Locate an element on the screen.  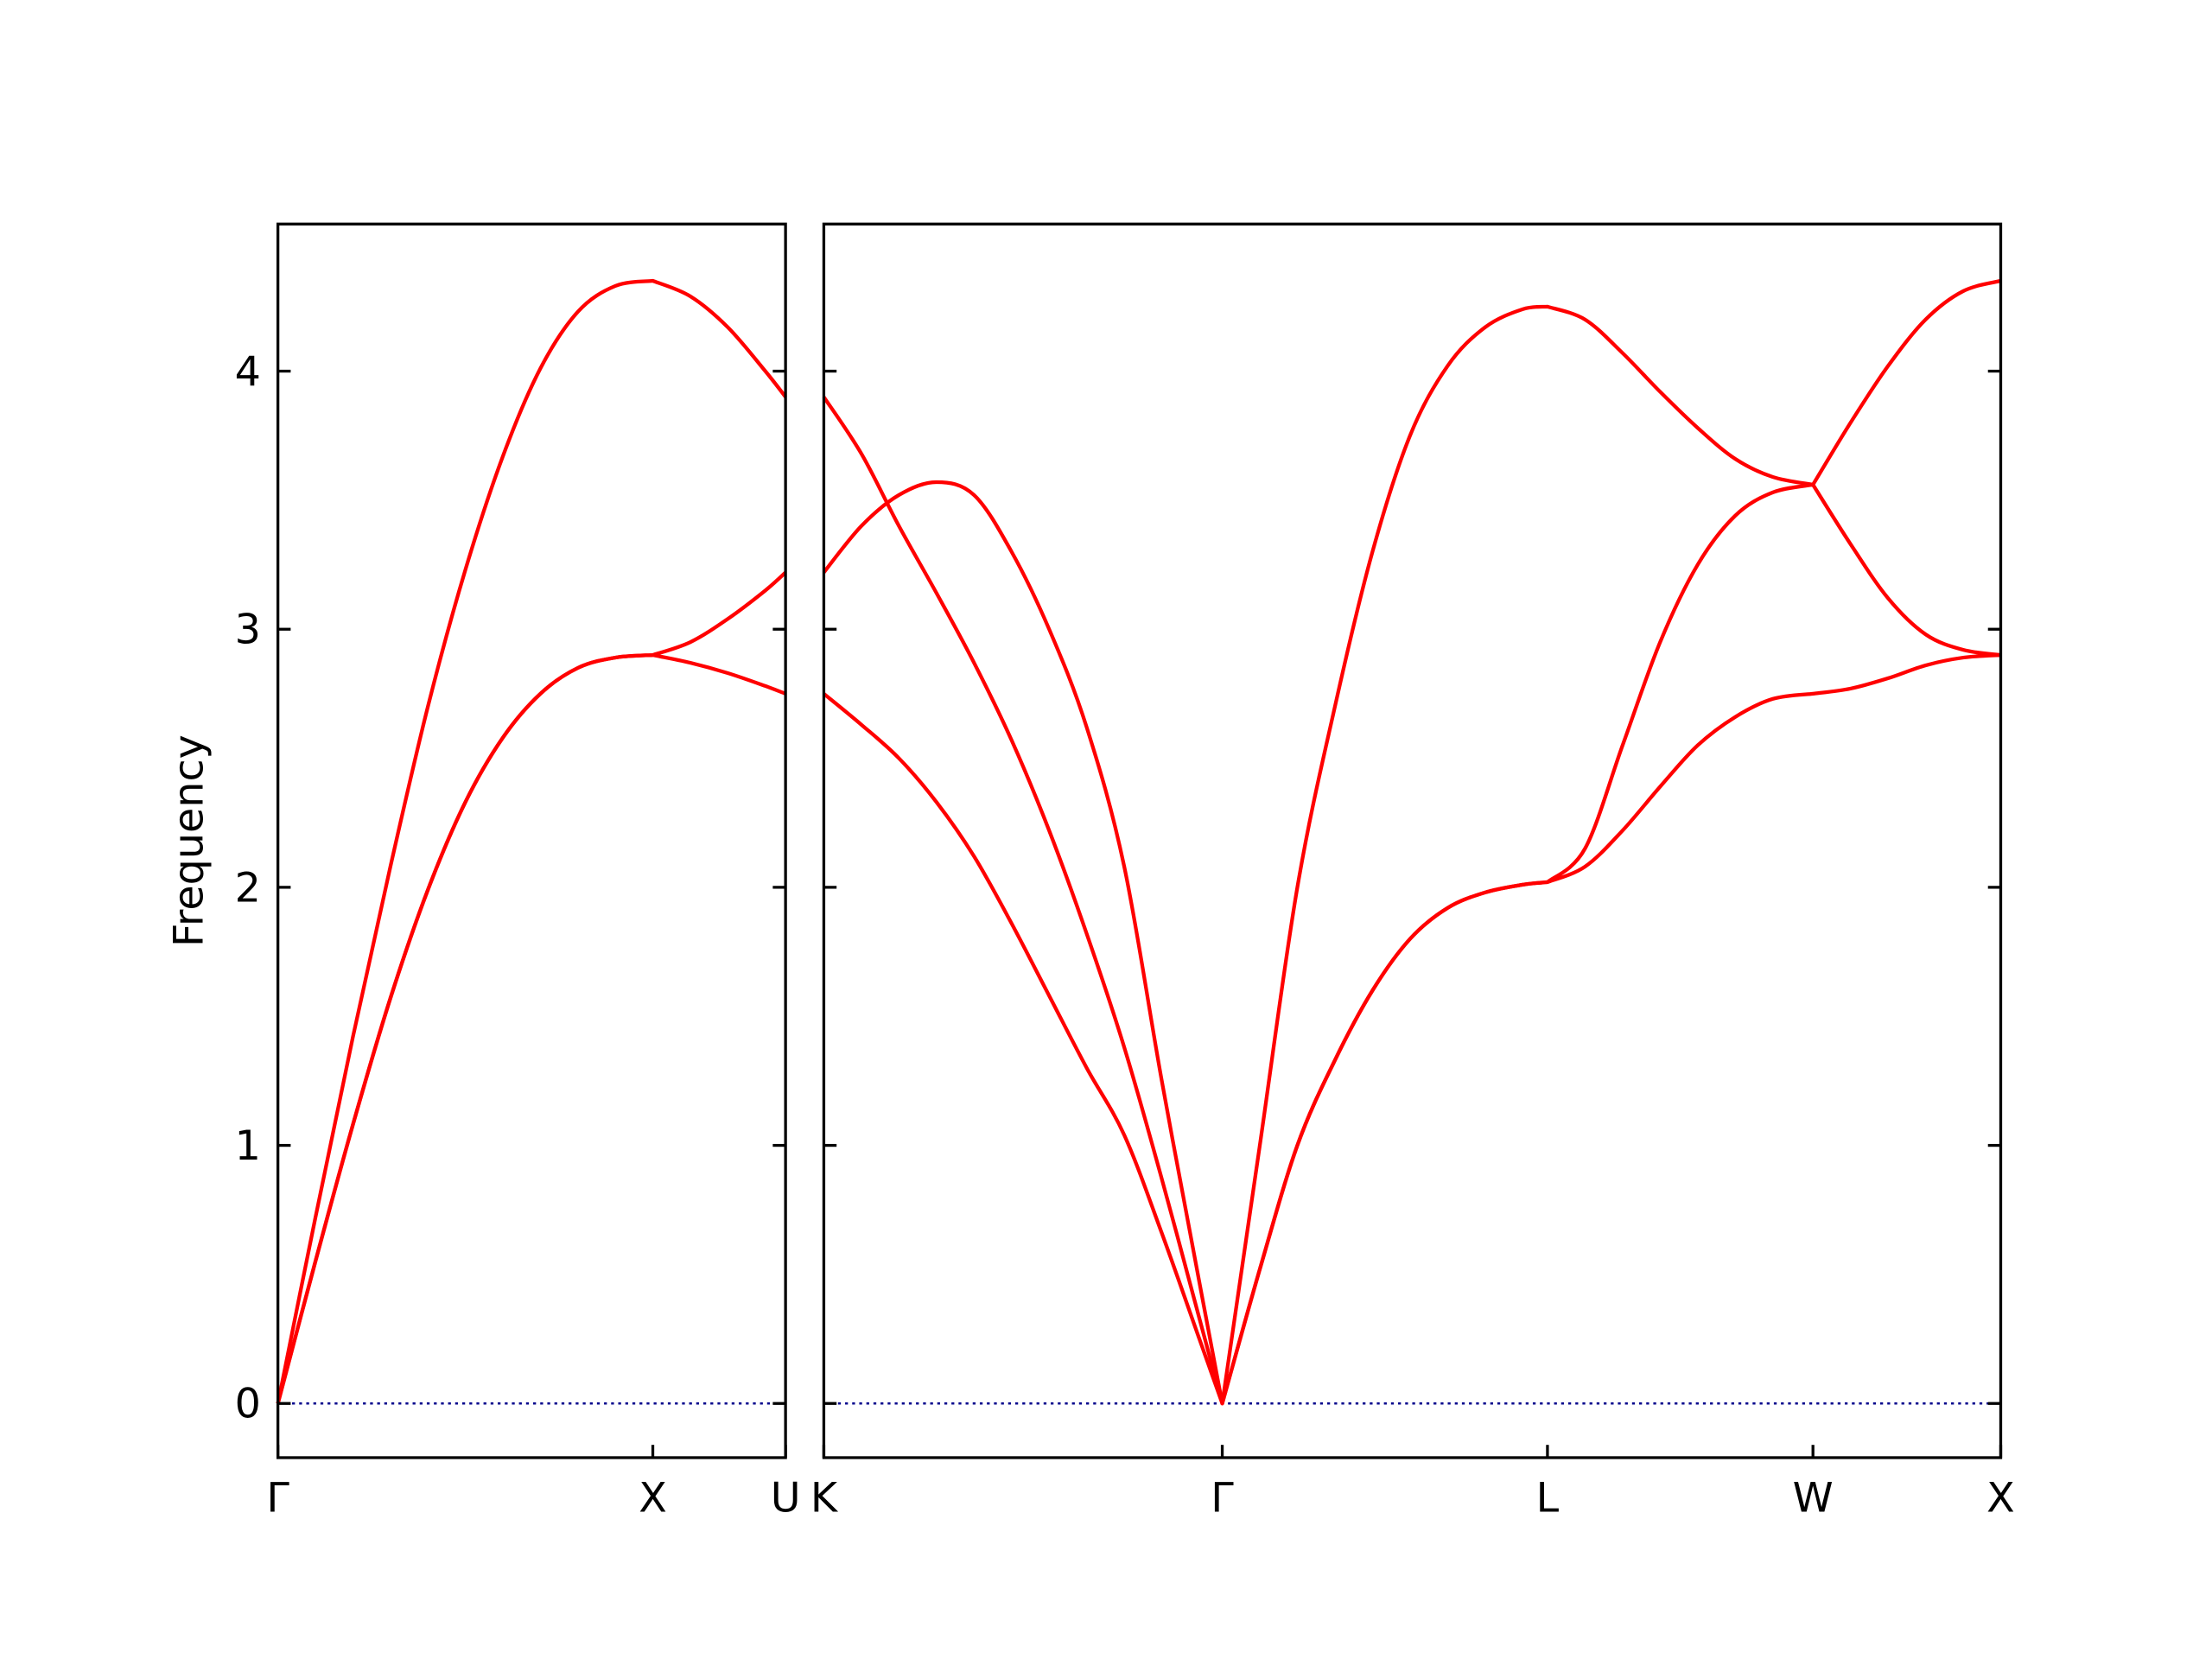
y-tick-label: 2 is located at coordinates (248, 888).